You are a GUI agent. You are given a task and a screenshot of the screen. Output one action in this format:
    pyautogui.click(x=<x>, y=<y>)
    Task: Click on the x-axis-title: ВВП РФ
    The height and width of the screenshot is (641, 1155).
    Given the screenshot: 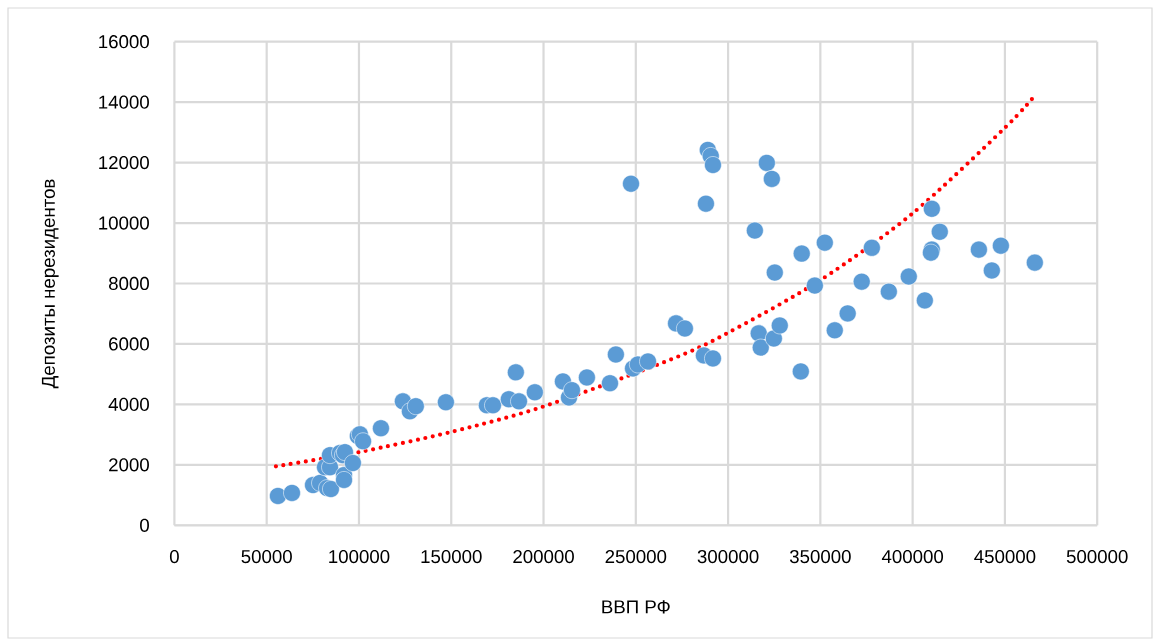 What is the action you would take?
    pyautogui.click(x=636, y=607)
    